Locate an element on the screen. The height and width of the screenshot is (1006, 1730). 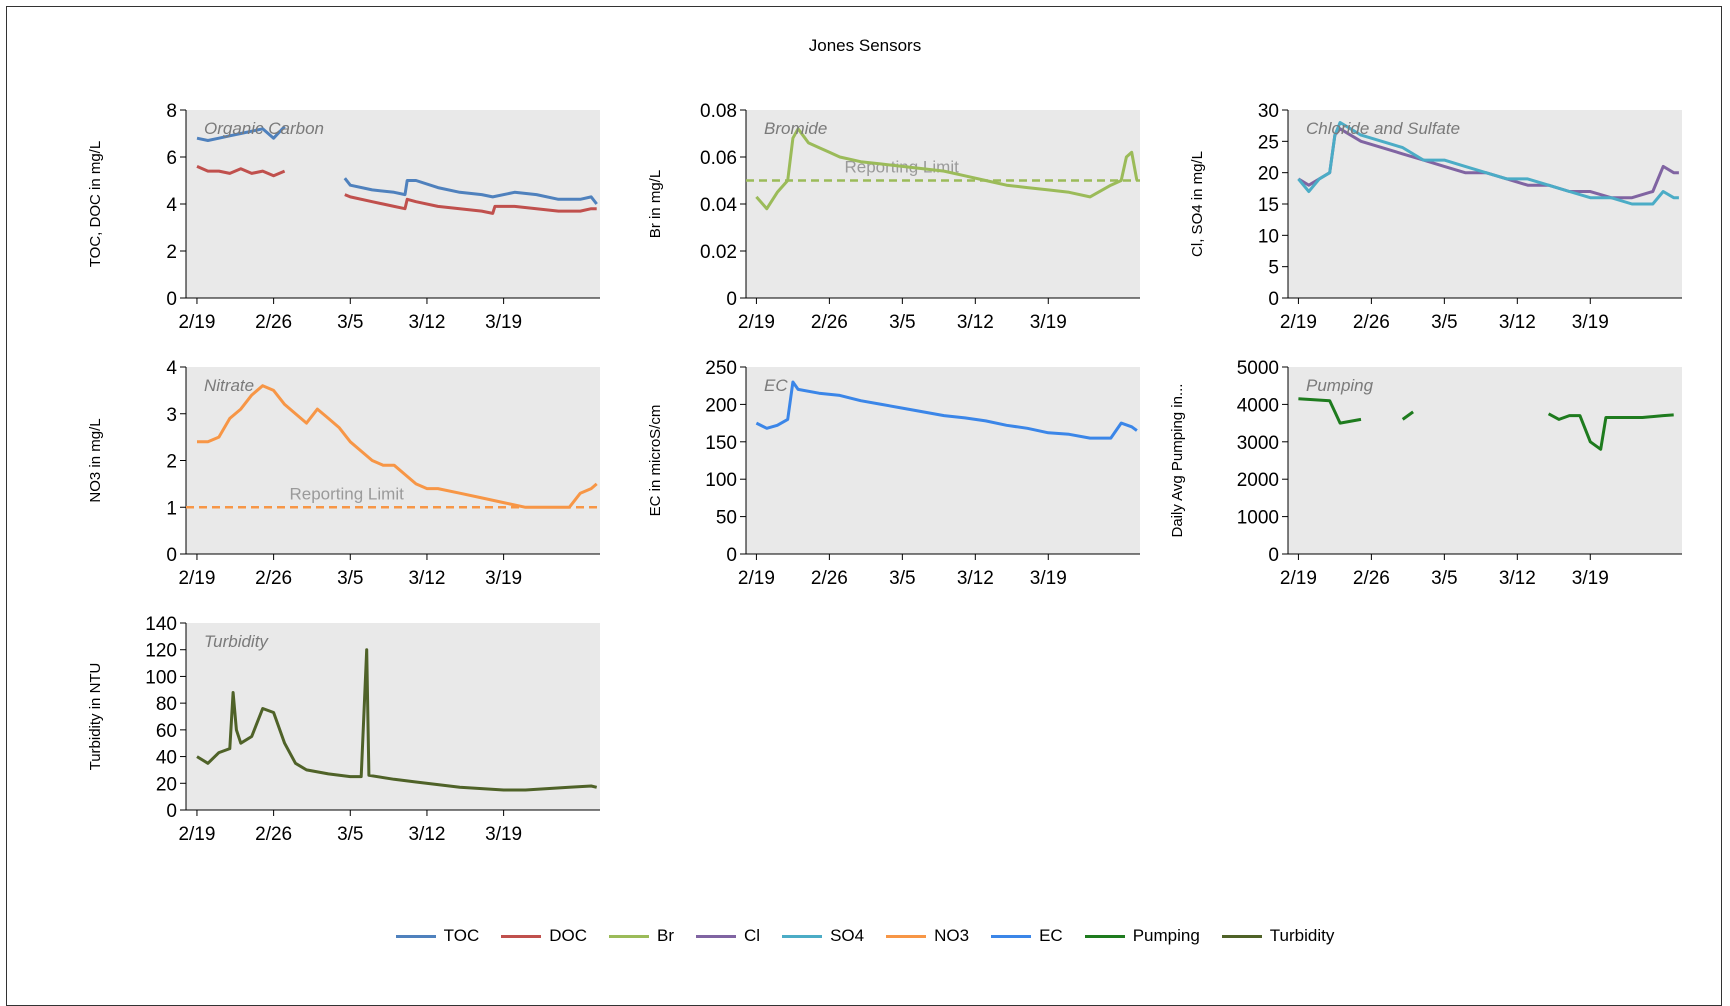
y-tick-label: 0.08 is located at coordinates (718, 111).